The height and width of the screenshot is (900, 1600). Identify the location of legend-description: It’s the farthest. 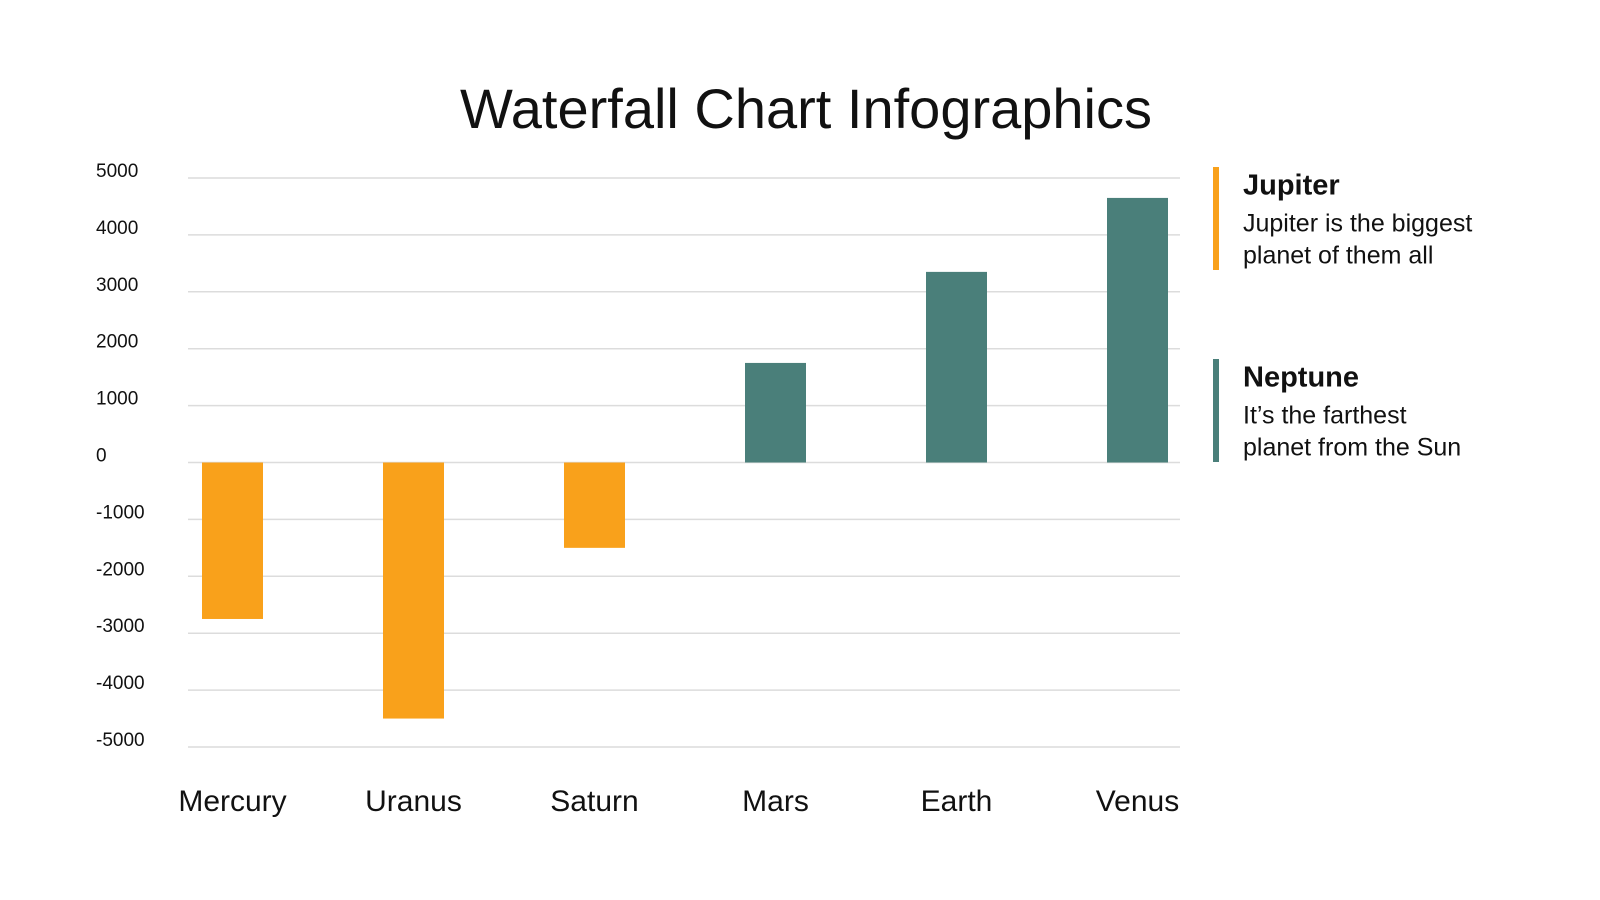
(1325, 416).